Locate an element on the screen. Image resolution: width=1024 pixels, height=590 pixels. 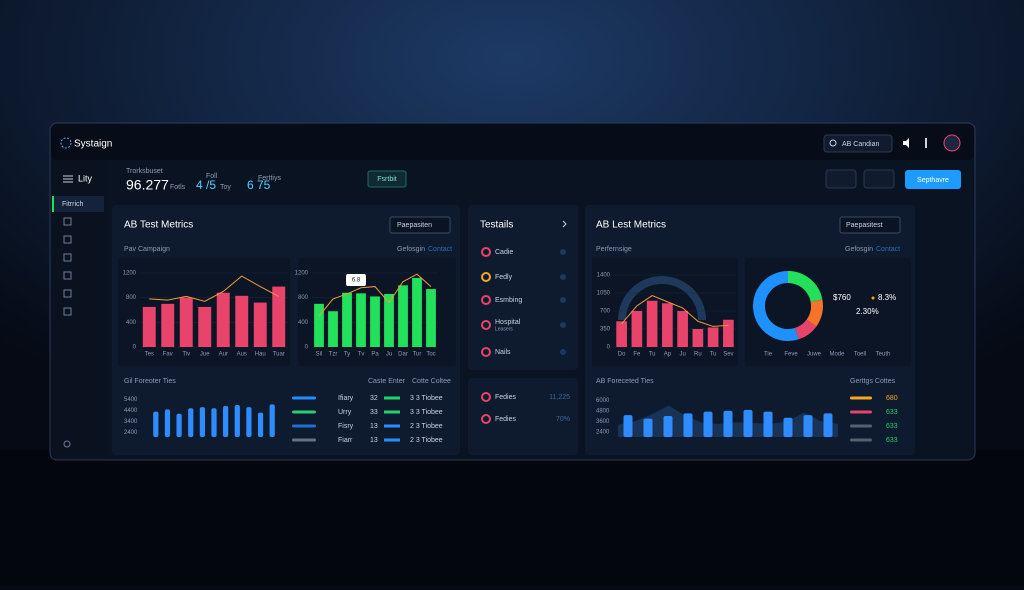
nav-icons is located at coordinates (67, 332).